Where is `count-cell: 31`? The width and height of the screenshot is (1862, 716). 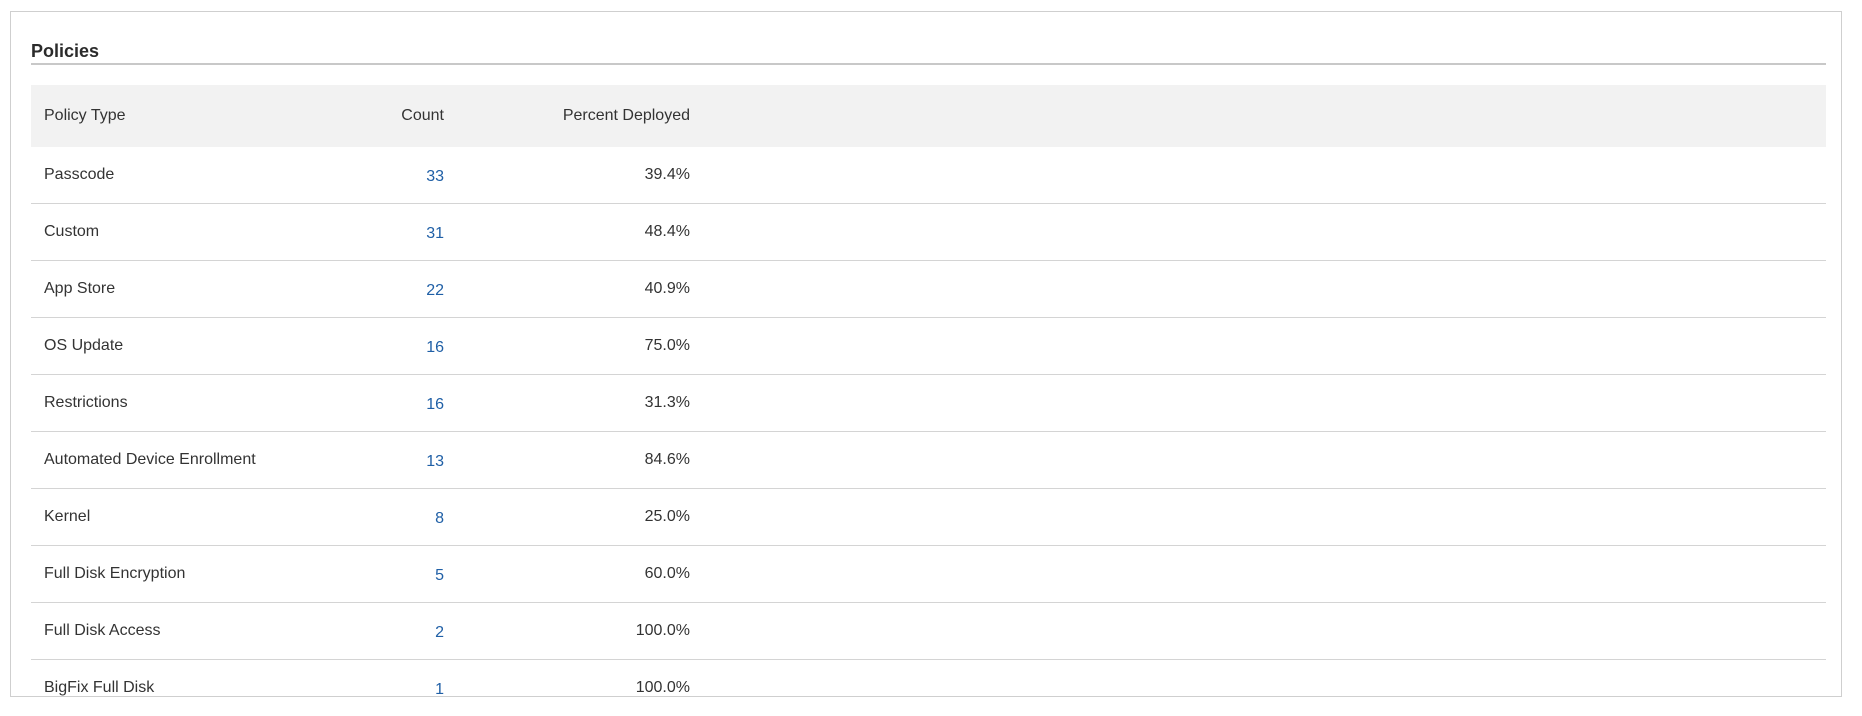 count-cell: 31 is located at coordinates (389, 232).